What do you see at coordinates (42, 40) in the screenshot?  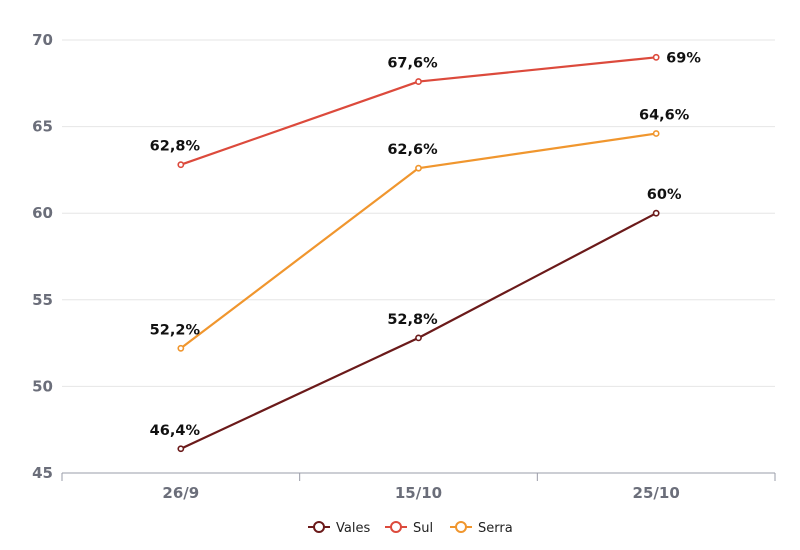 I see `y-tick-label: 70` at bounding box center [42, 40].